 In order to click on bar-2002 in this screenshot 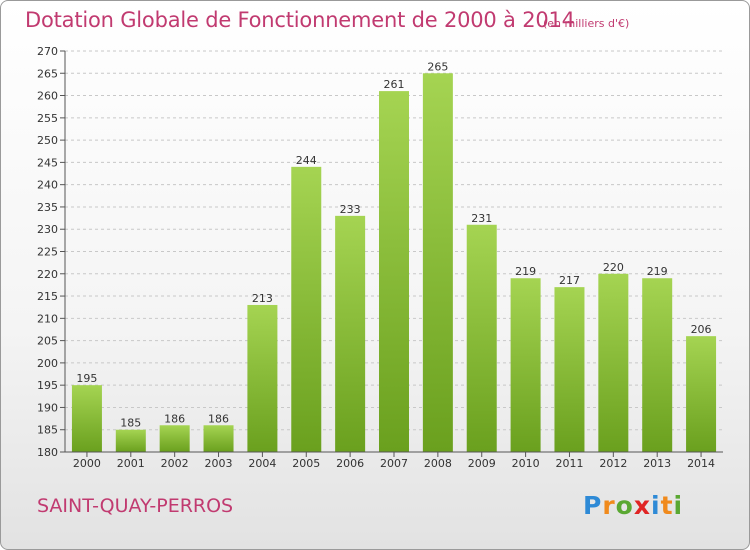, I will do `click(174, 438)`.